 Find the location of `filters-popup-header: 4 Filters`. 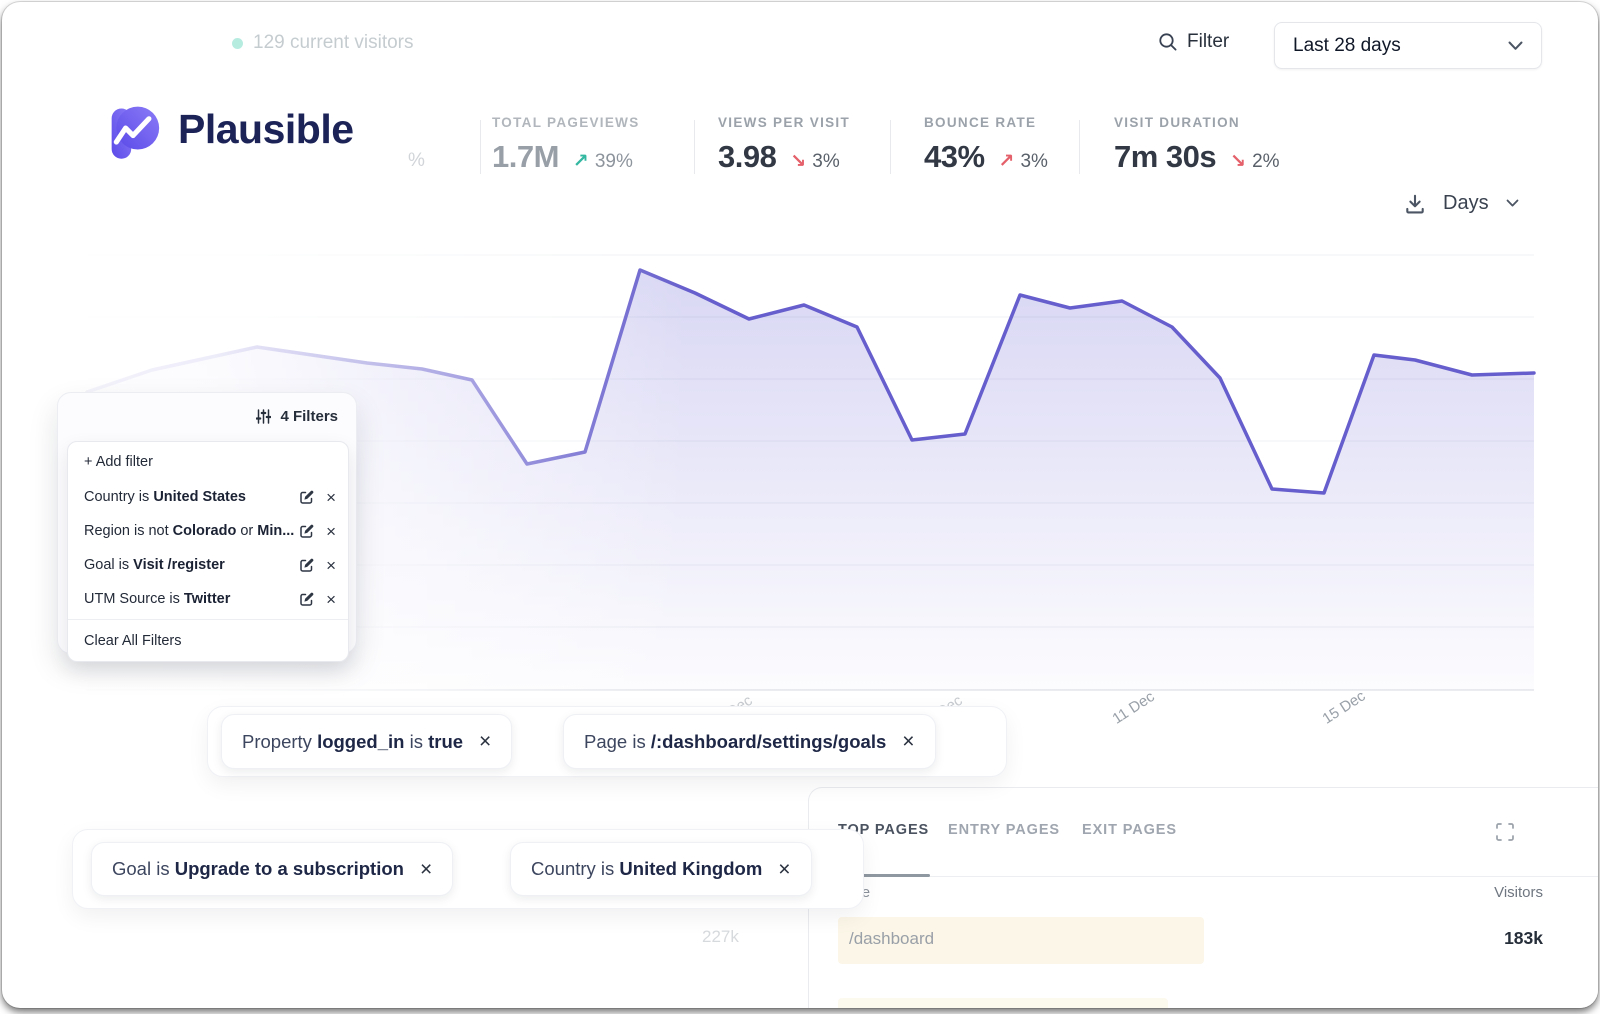

filters-popup-header: 4 Filters is located at coordinates (207, 416).